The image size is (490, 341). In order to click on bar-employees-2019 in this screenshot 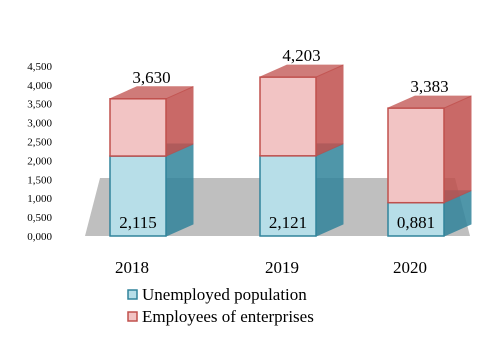, I will do `click(288, 116)`.